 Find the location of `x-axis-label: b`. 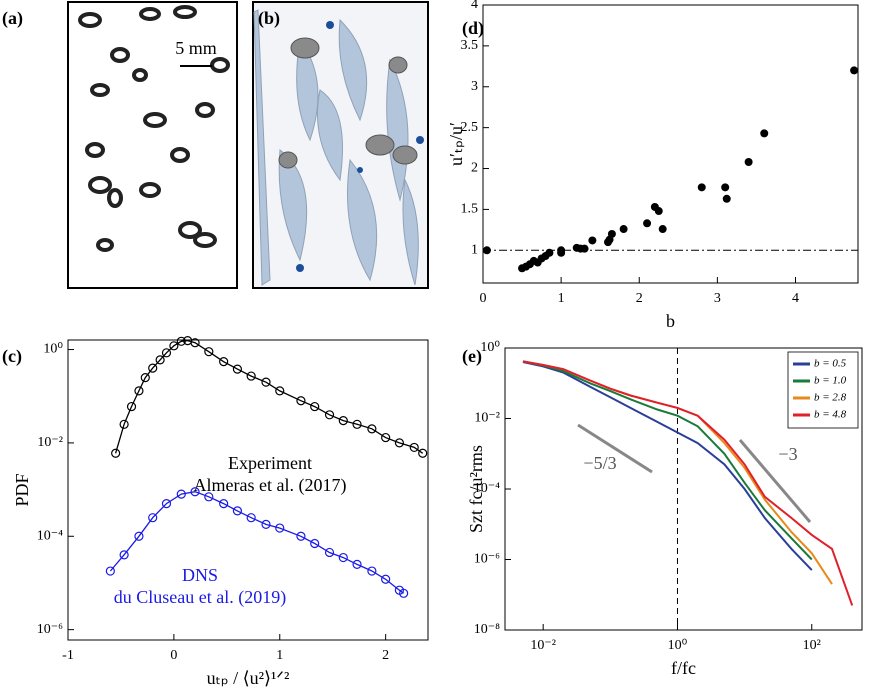

x-axis-label: b is located at coordinates (670, 321).